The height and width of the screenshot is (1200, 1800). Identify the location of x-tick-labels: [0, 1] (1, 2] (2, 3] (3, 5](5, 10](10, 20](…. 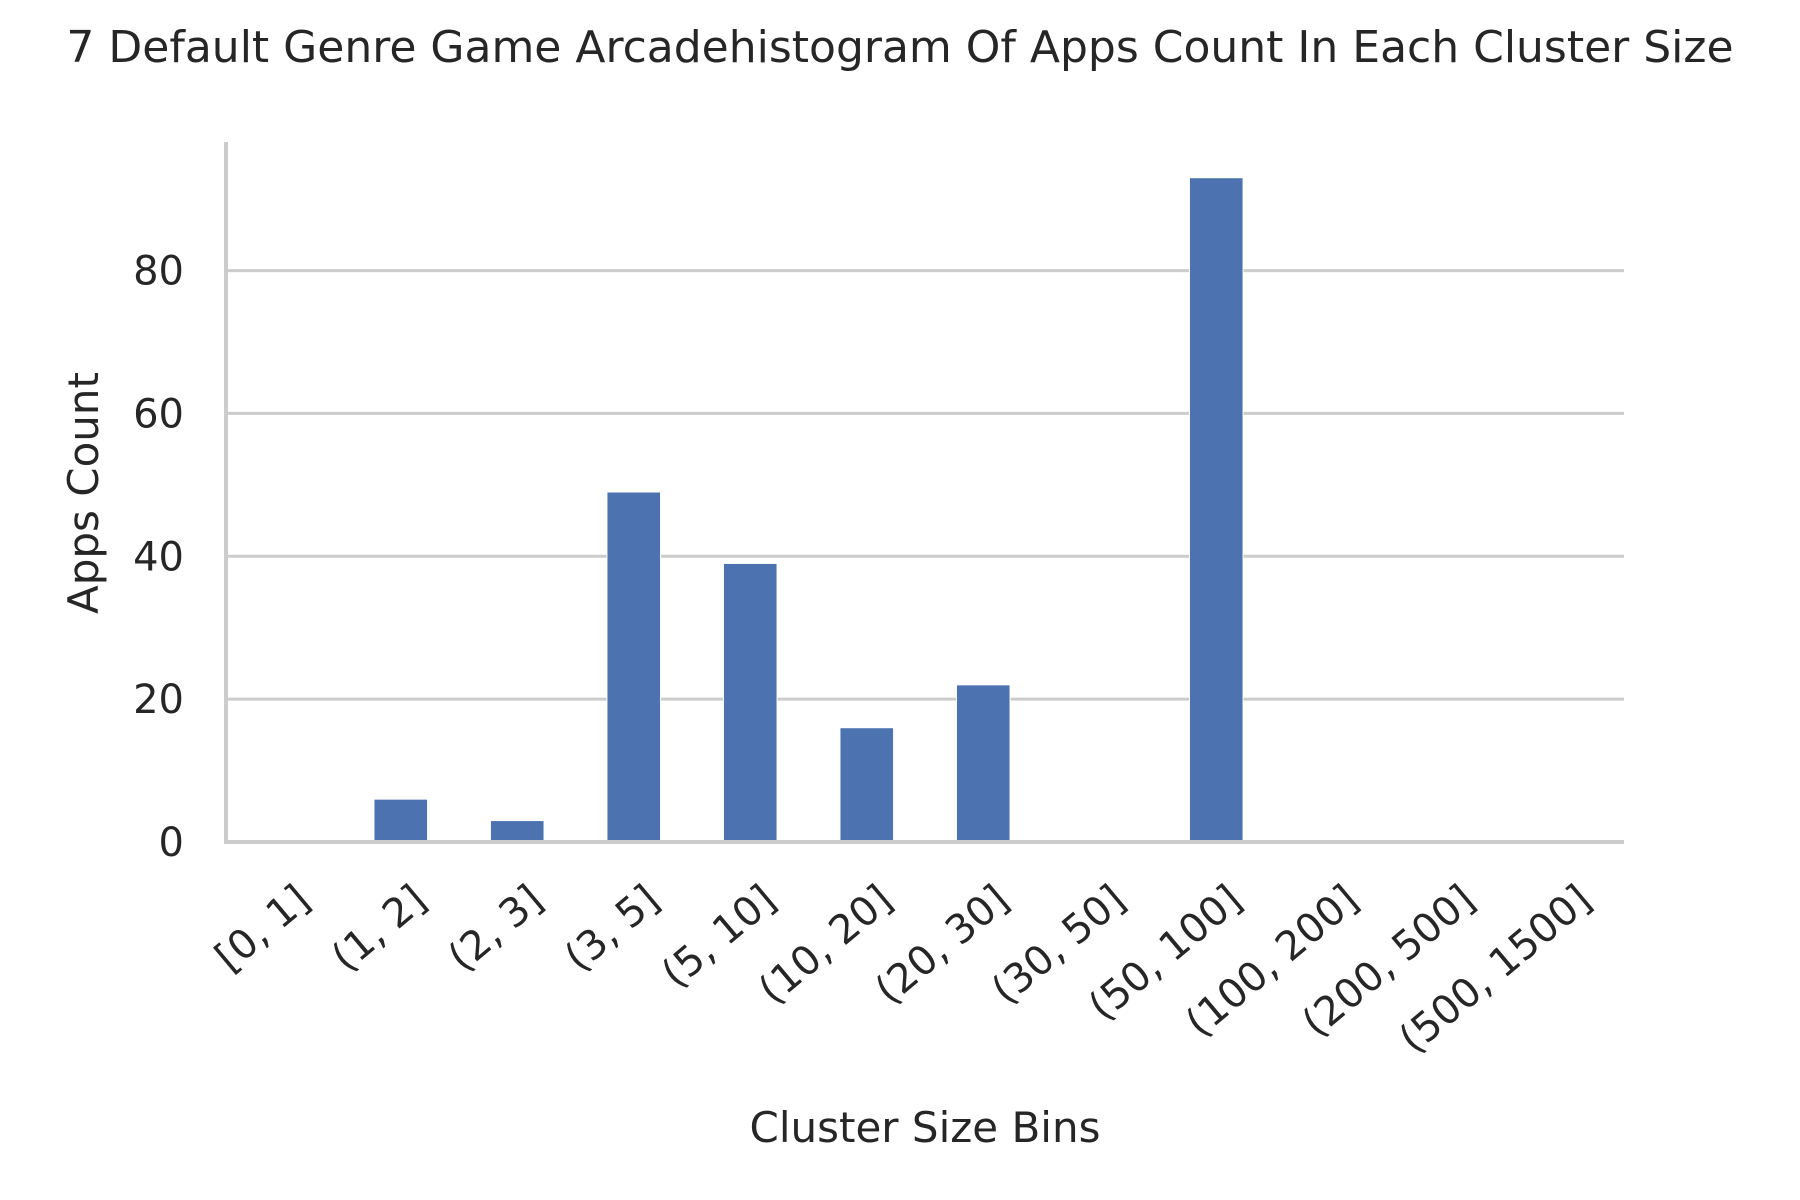
(903, 969).